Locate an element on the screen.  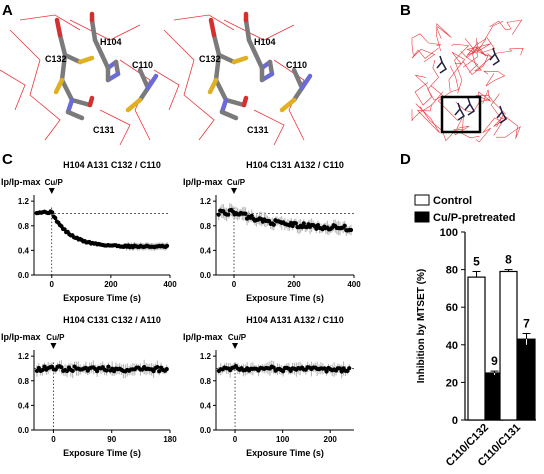
y-tick-label: 60 is located at coordinates (452, 308).